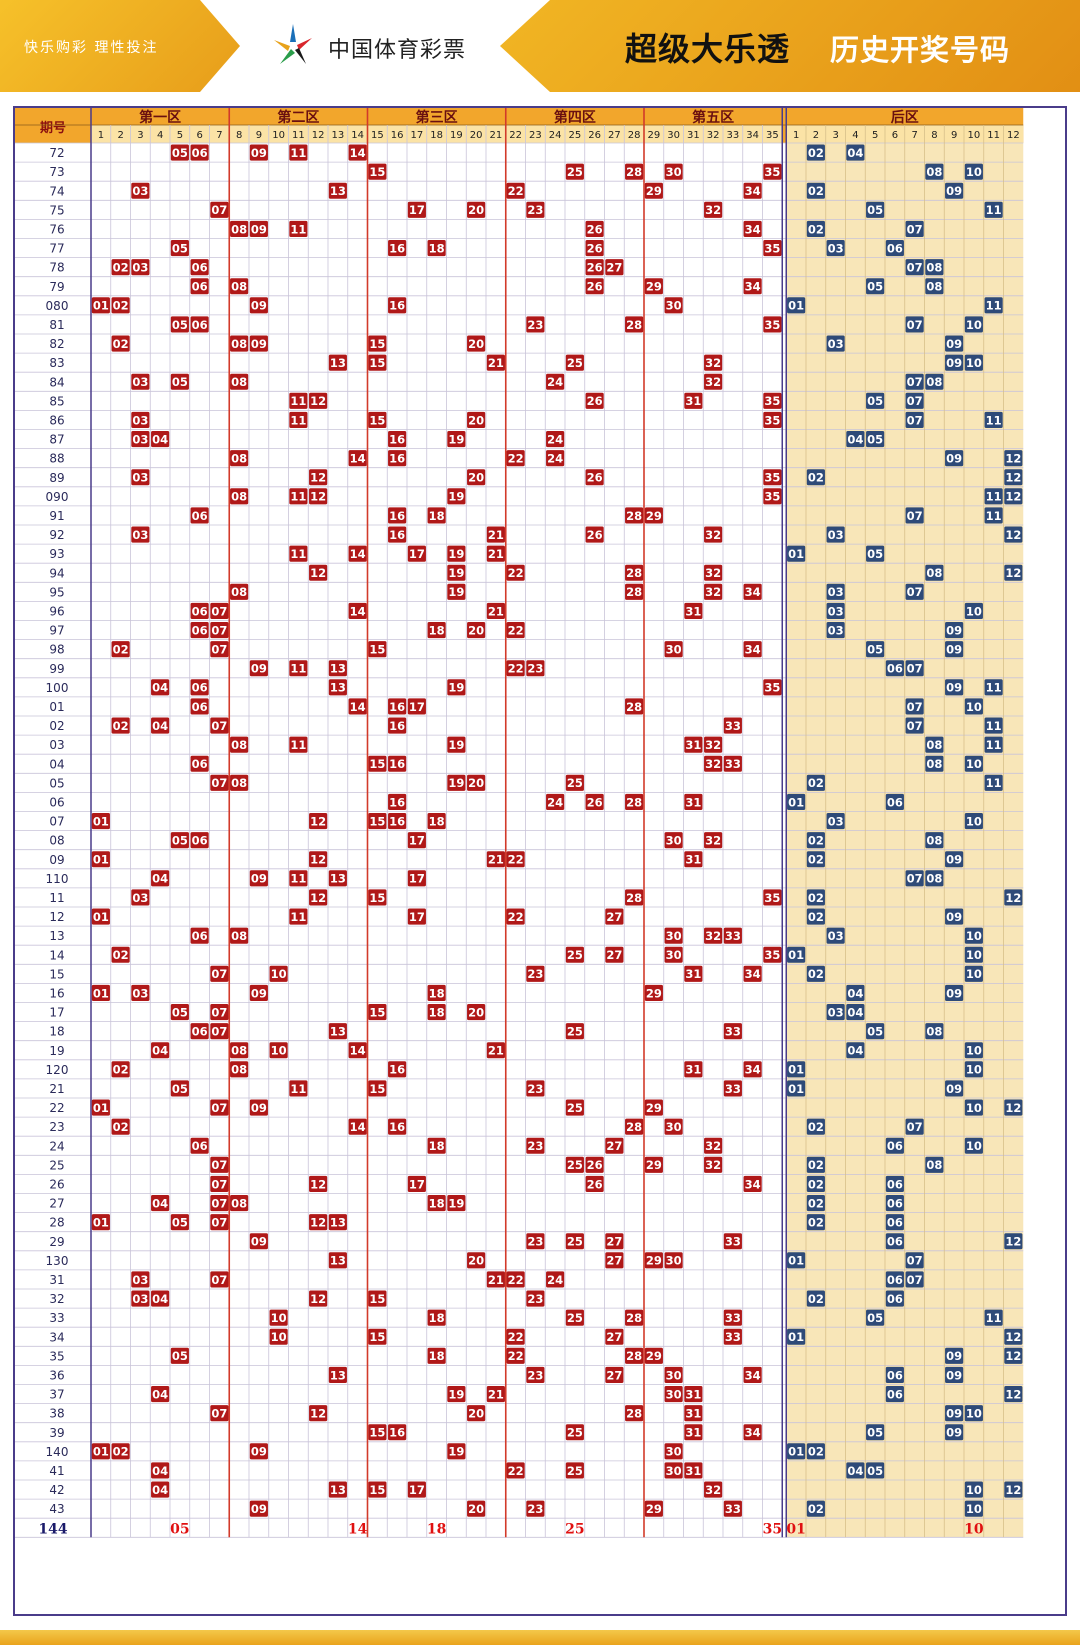 The width and height of the screenshot is (1080, 1645). I want to click on front-ball: 24, so click(555, 802).